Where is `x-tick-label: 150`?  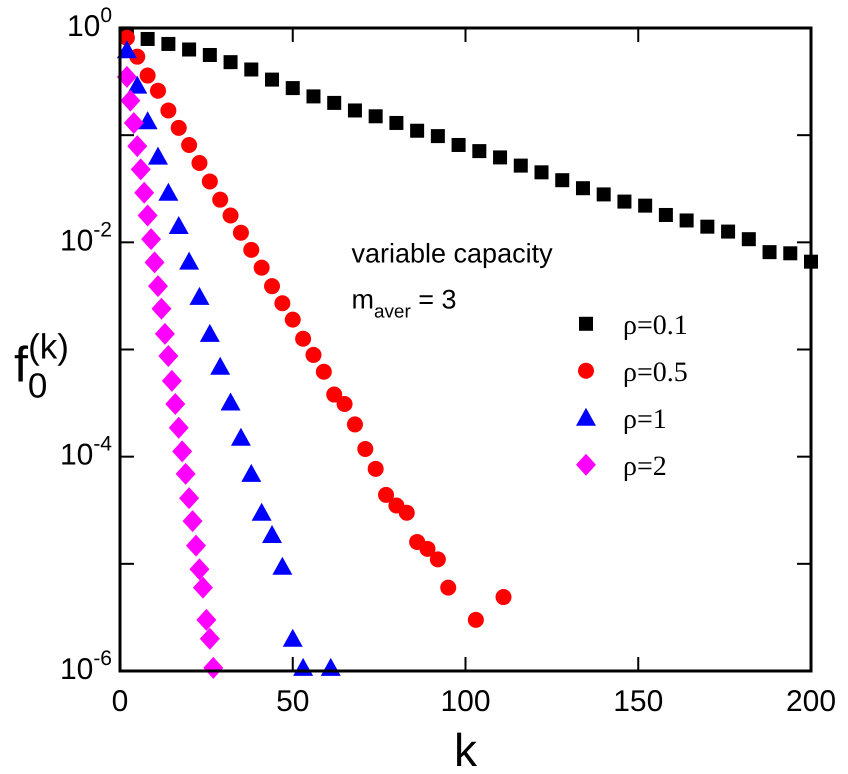
x-tick-label: 150 is located at coordinates (638, 701).